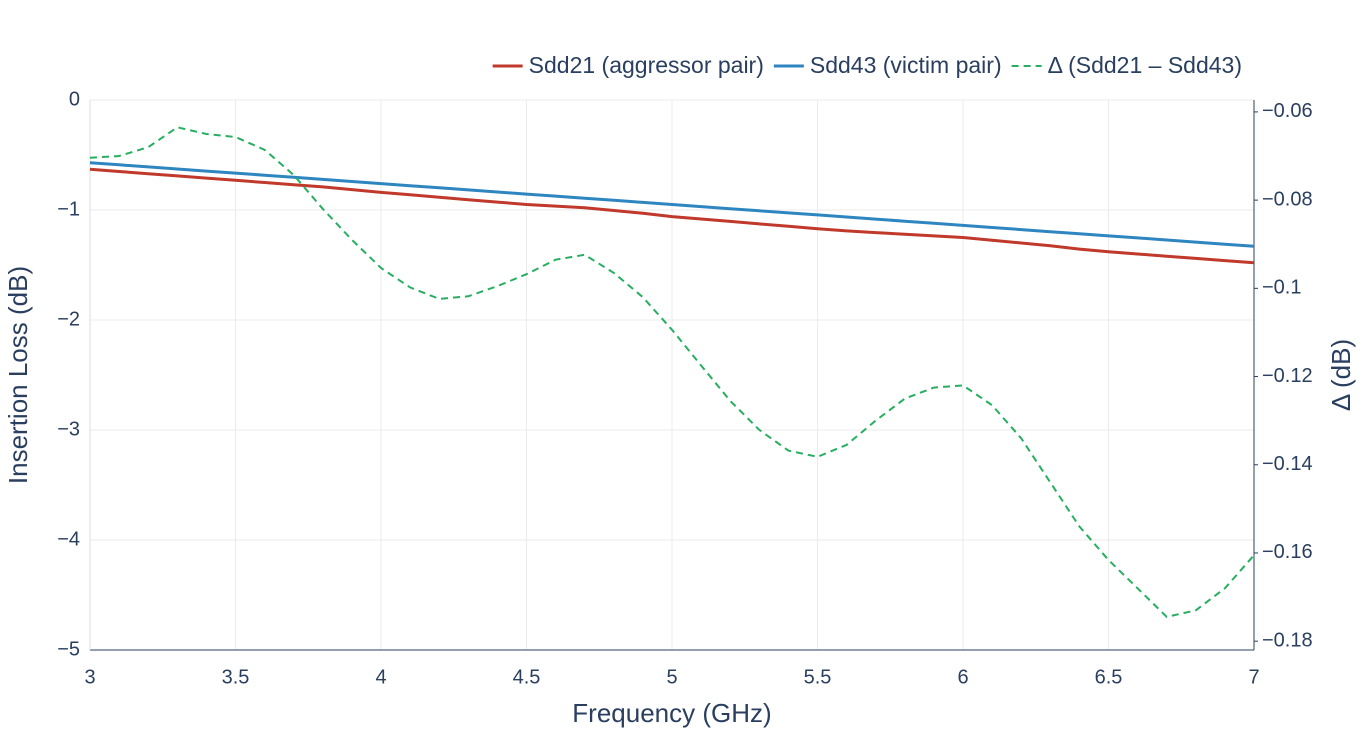 This screenshot has width=1365, height=738. I want to click on y-axis-title: Insertion Loss (dB), so click(18, 375).